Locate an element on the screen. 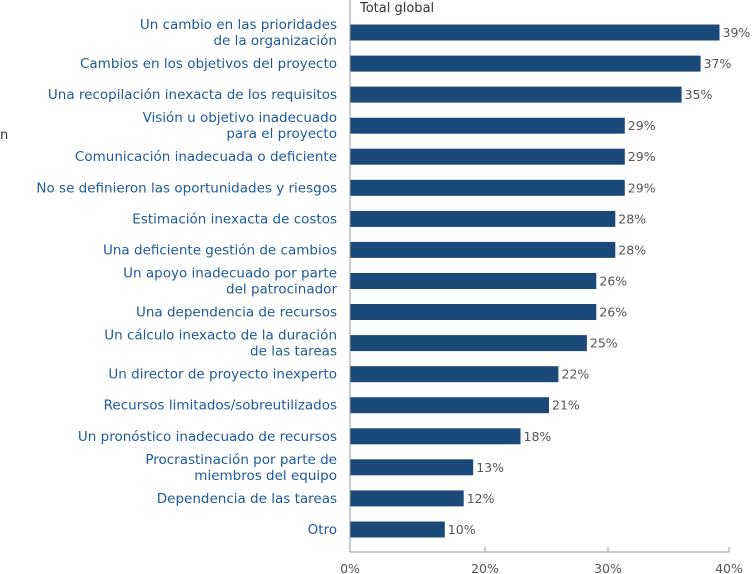  x-tick-label: 0% is located at coordinates (350, 567).